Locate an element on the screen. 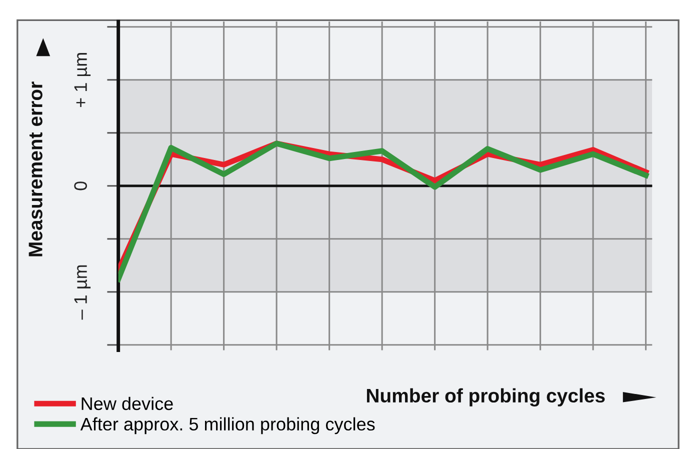 The image size is (696, 449). y-tick-label: – 1 µm is located at coordinates (82, 292).